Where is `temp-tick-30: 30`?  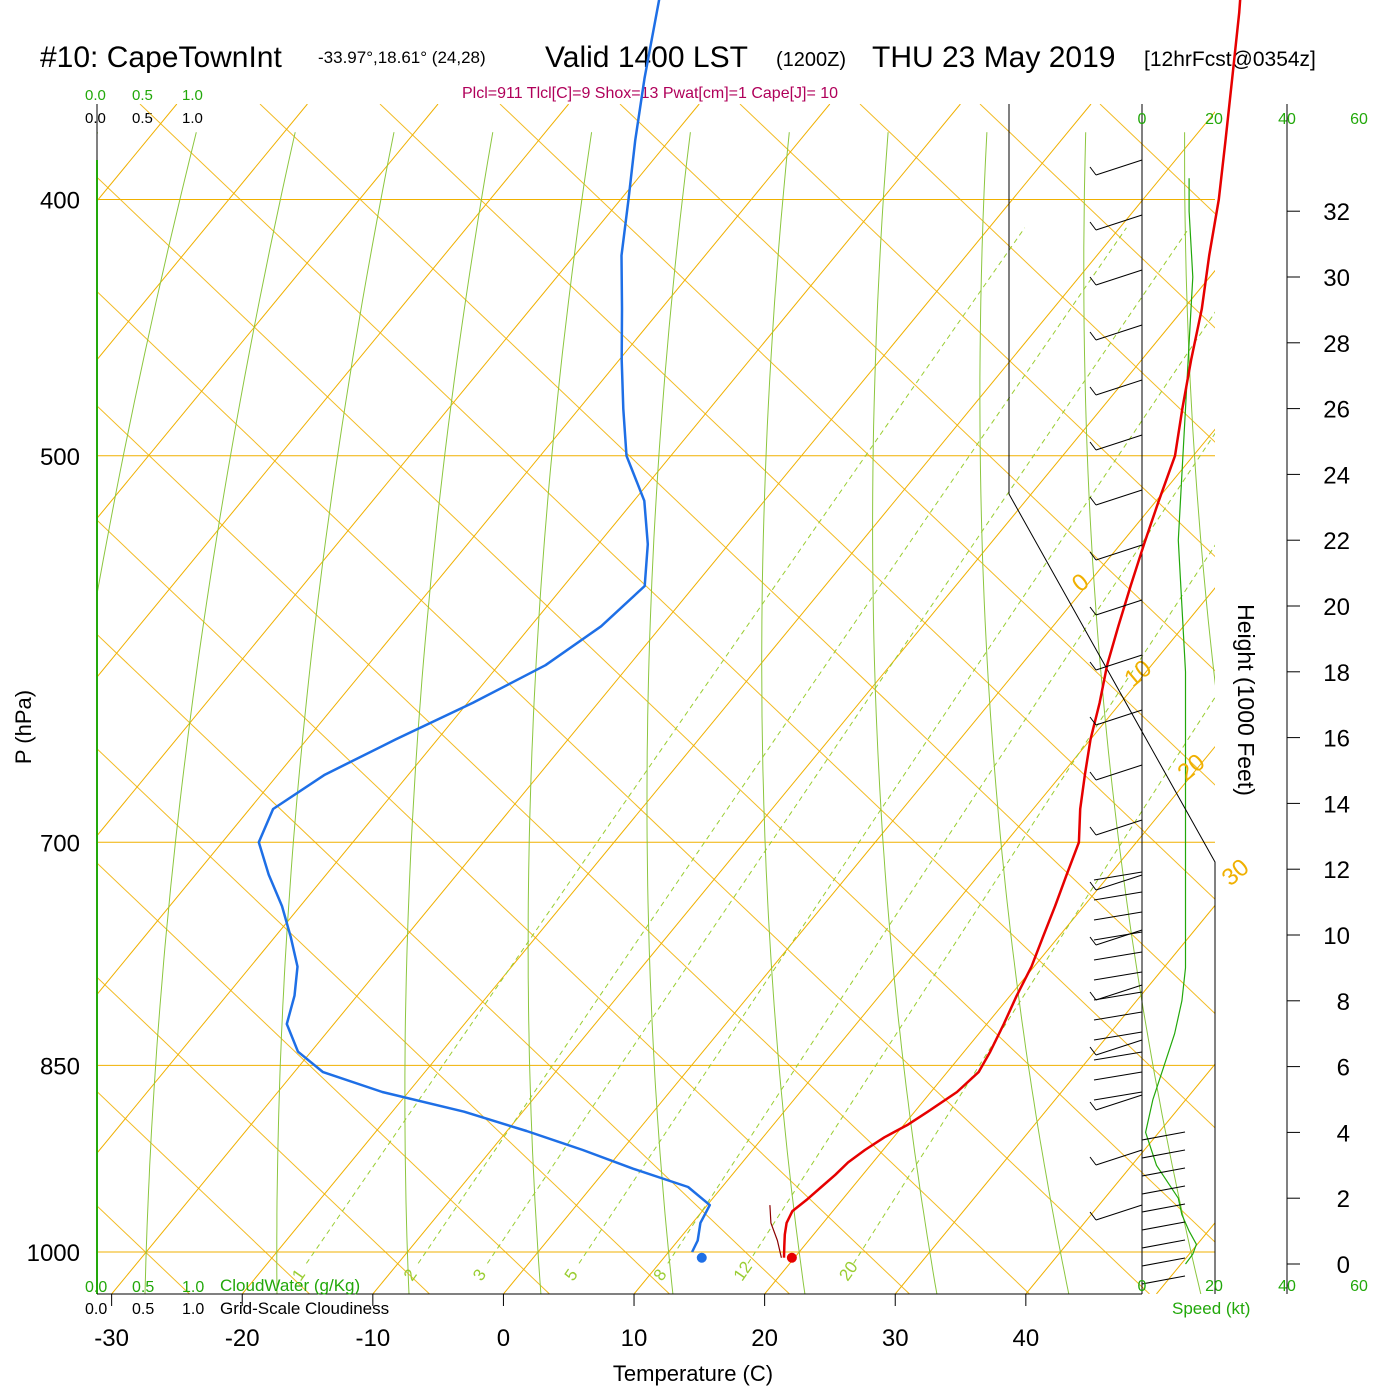
temp-tick-30: 30 is located at coordinates (895, 1338).